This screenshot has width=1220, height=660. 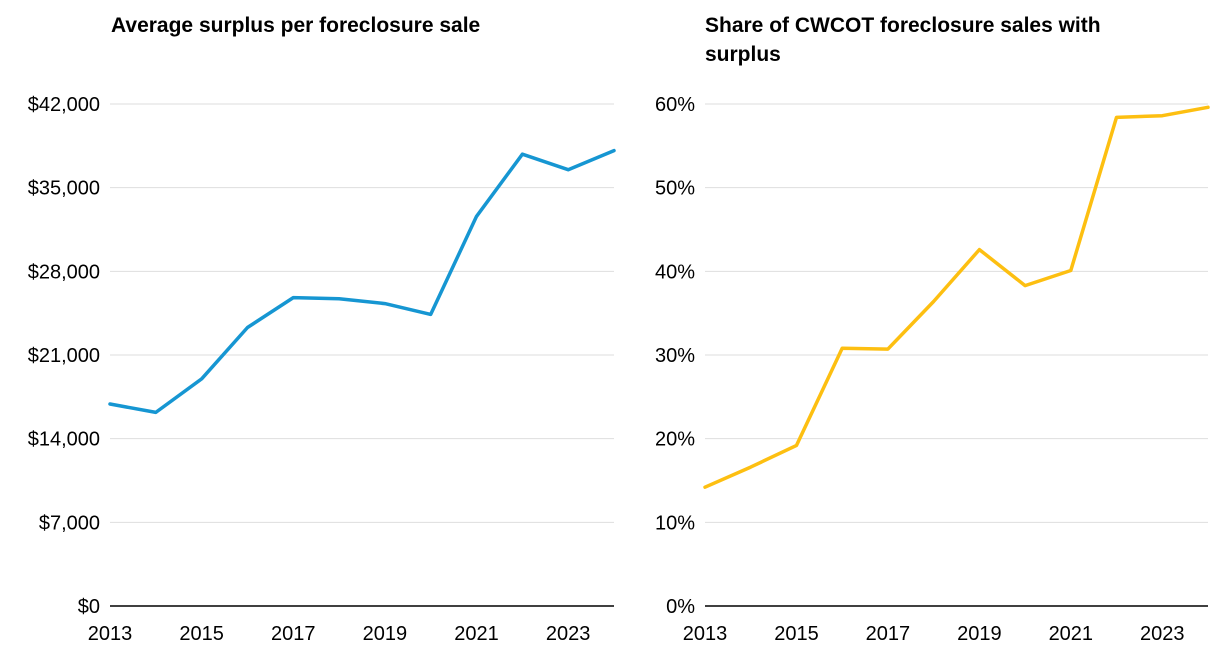 What do you see at coordinates (64, 189) in the screenshot?
I see `y-tick-label: $35,000` at bounding box center [64, 189].